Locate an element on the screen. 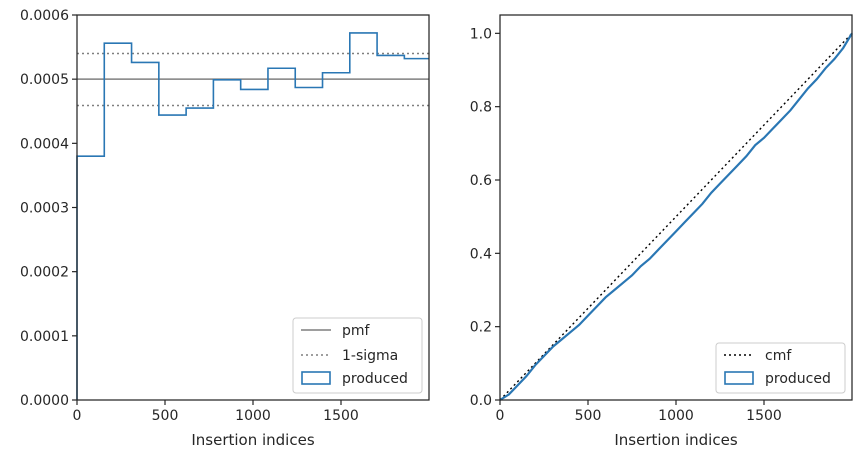 This screenshot has width=861, height=459. left-x-ticks: 0 500 1000 1500 is located at coordinates (216, 412).